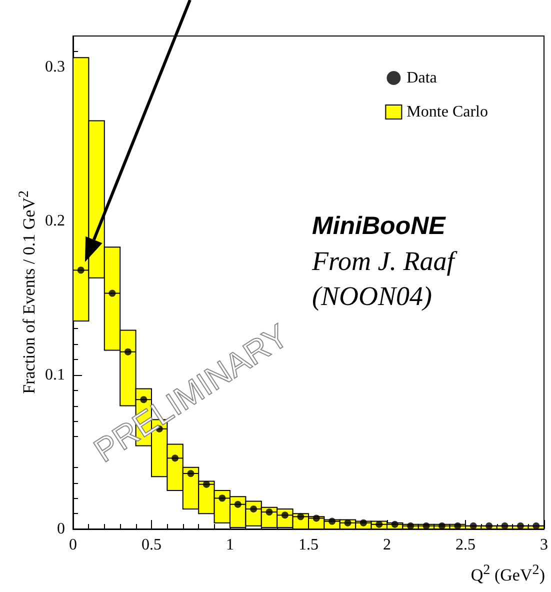 The height and width of the screenshot is (592, 551). What do you see at coordinates (308, 545) in the screenshot?
I see `x-tick-label: 1.5` at bounding box center [308, 545].